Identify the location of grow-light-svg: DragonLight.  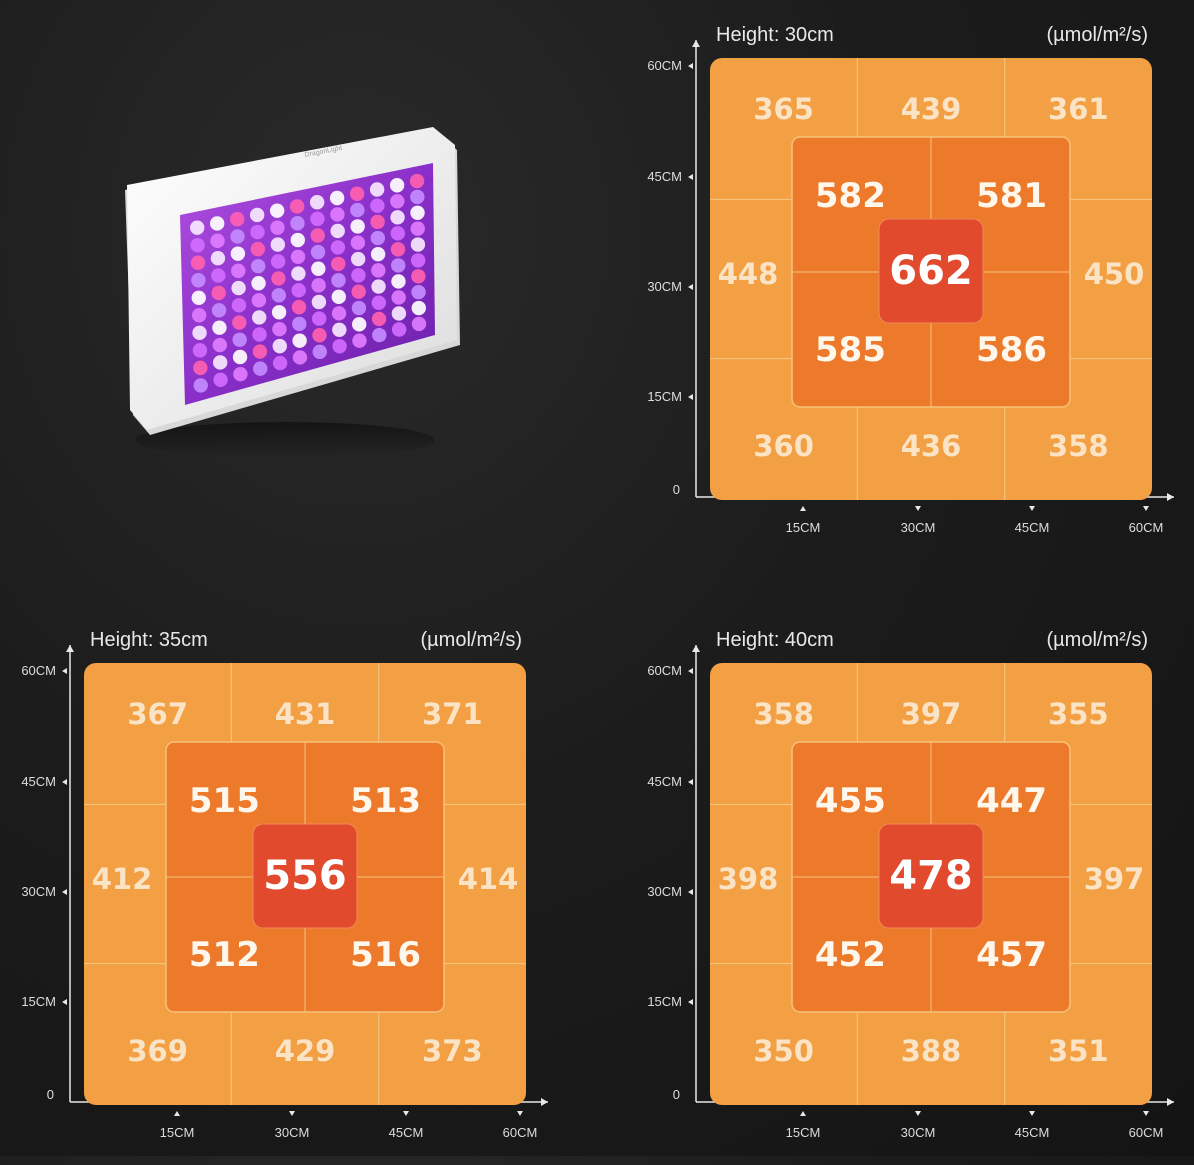
(292, 292).